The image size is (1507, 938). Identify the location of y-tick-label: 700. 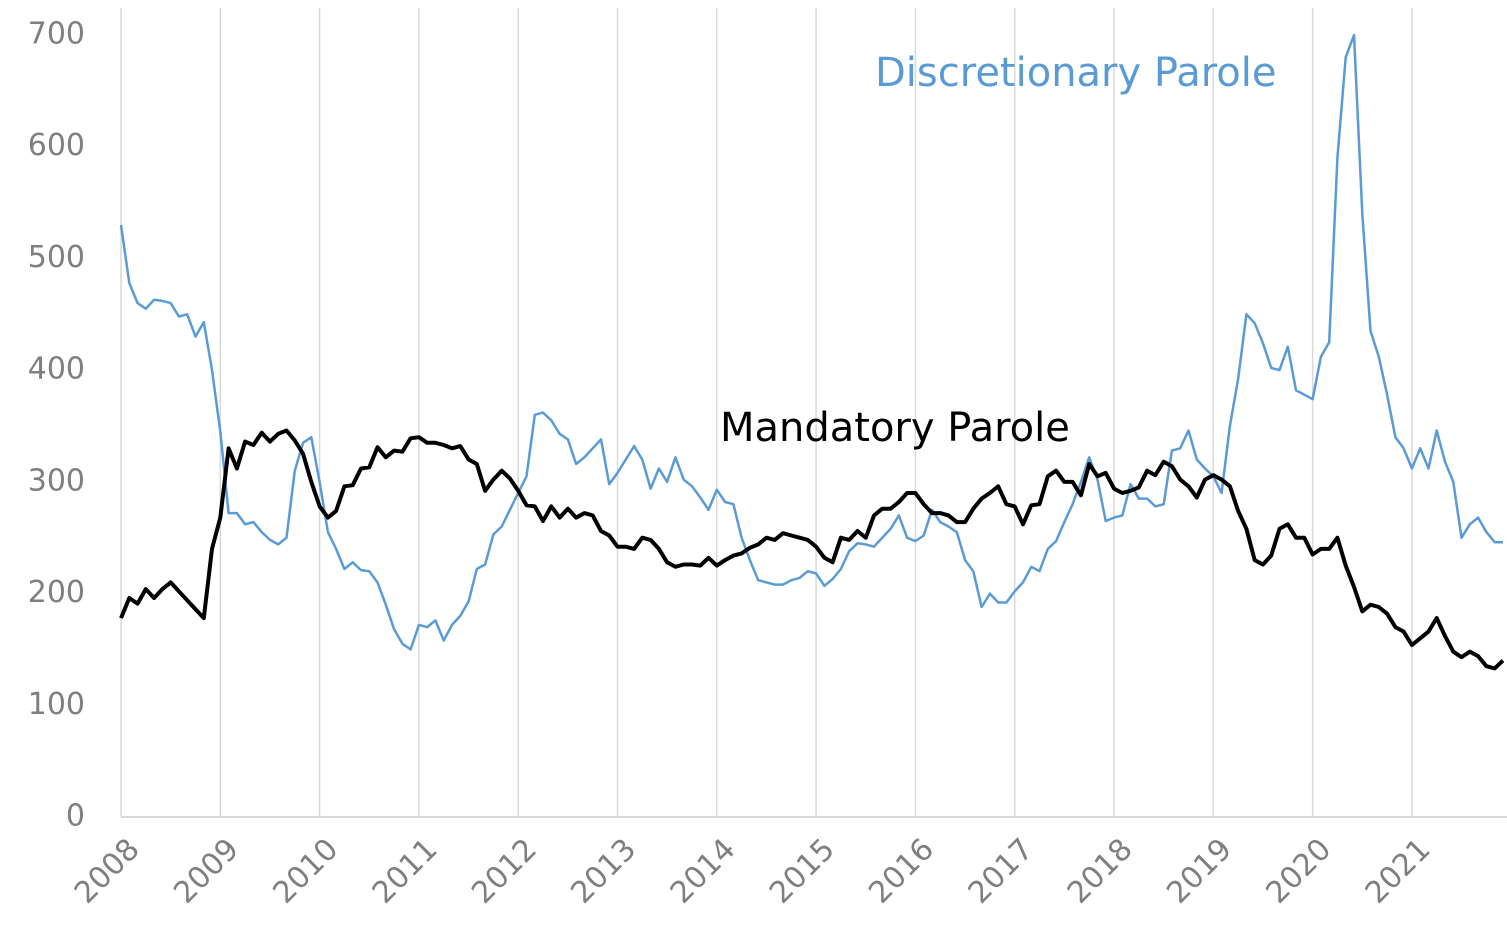
(56, 34).